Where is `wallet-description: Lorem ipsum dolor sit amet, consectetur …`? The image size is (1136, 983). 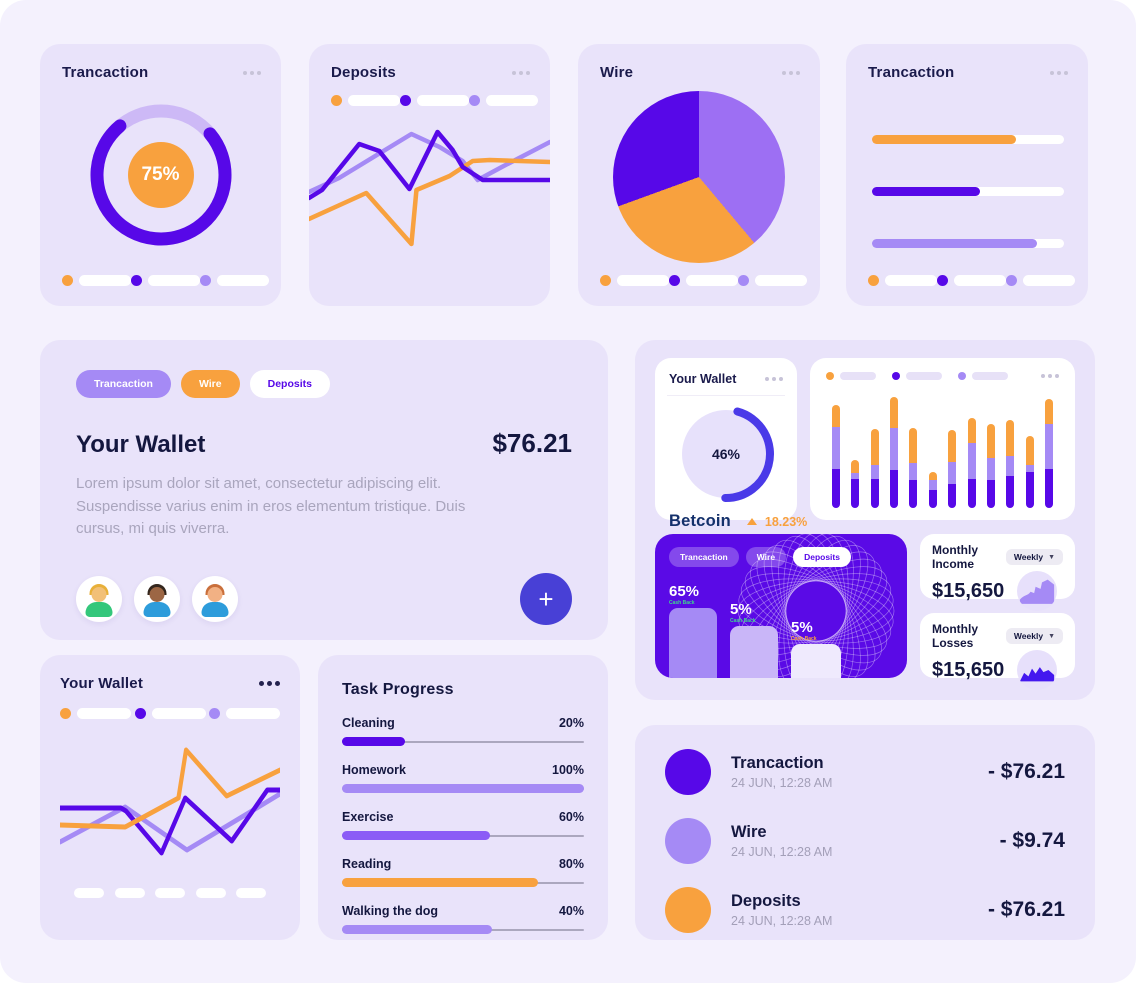
wallet-description: Lorem ipsum dolor sit amet, consectetur … is located at coordinates (271, 506).